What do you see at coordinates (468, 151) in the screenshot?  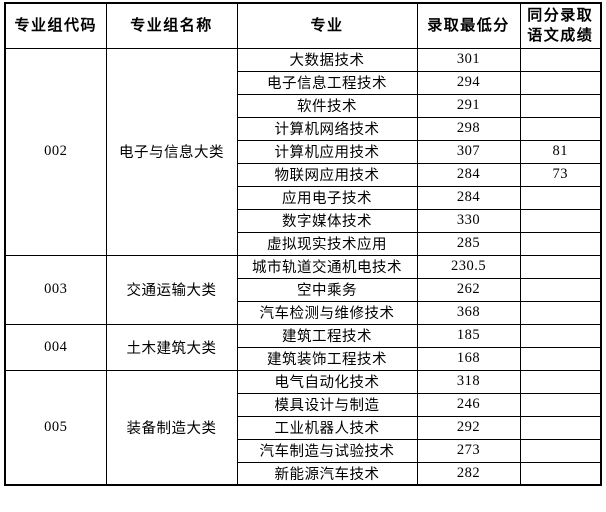 I see `min-score-cell: 307` at bounding box center [468, 151].